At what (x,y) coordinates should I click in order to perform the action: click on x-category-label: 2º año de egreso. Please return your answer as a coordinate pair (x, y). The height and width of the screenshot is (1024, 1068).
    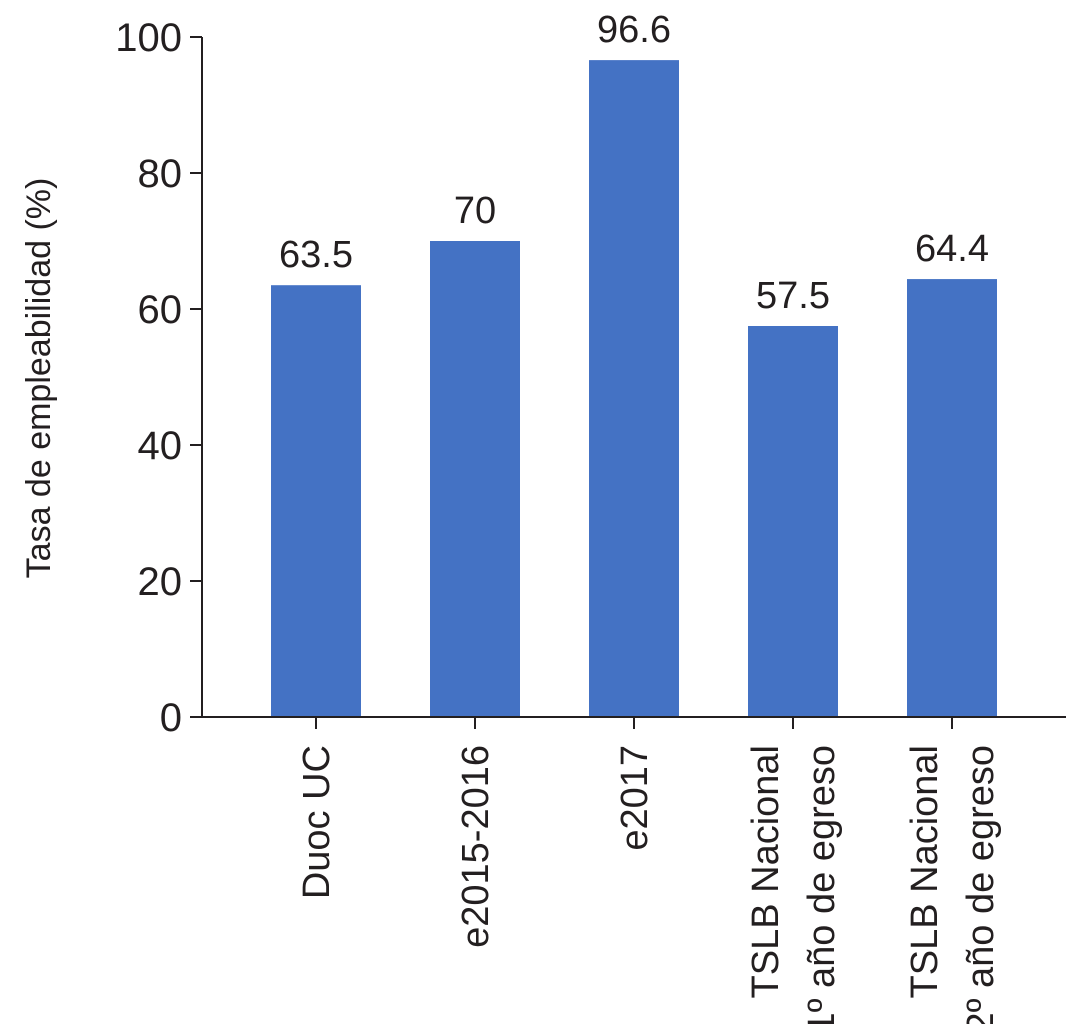
    Looking at the image, I should click on (981, 884).